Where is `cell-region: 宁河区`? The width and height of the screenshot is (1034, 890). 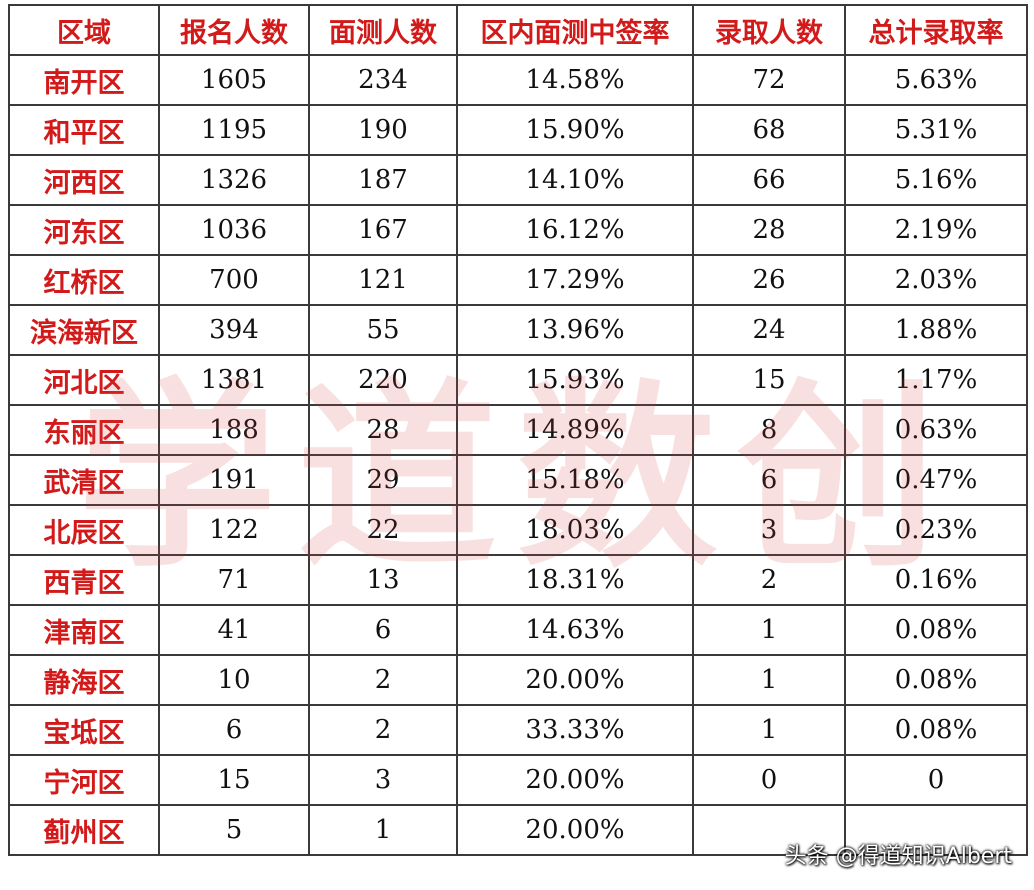
cell-region: 宁河区 is located at coordinates (84, 780).